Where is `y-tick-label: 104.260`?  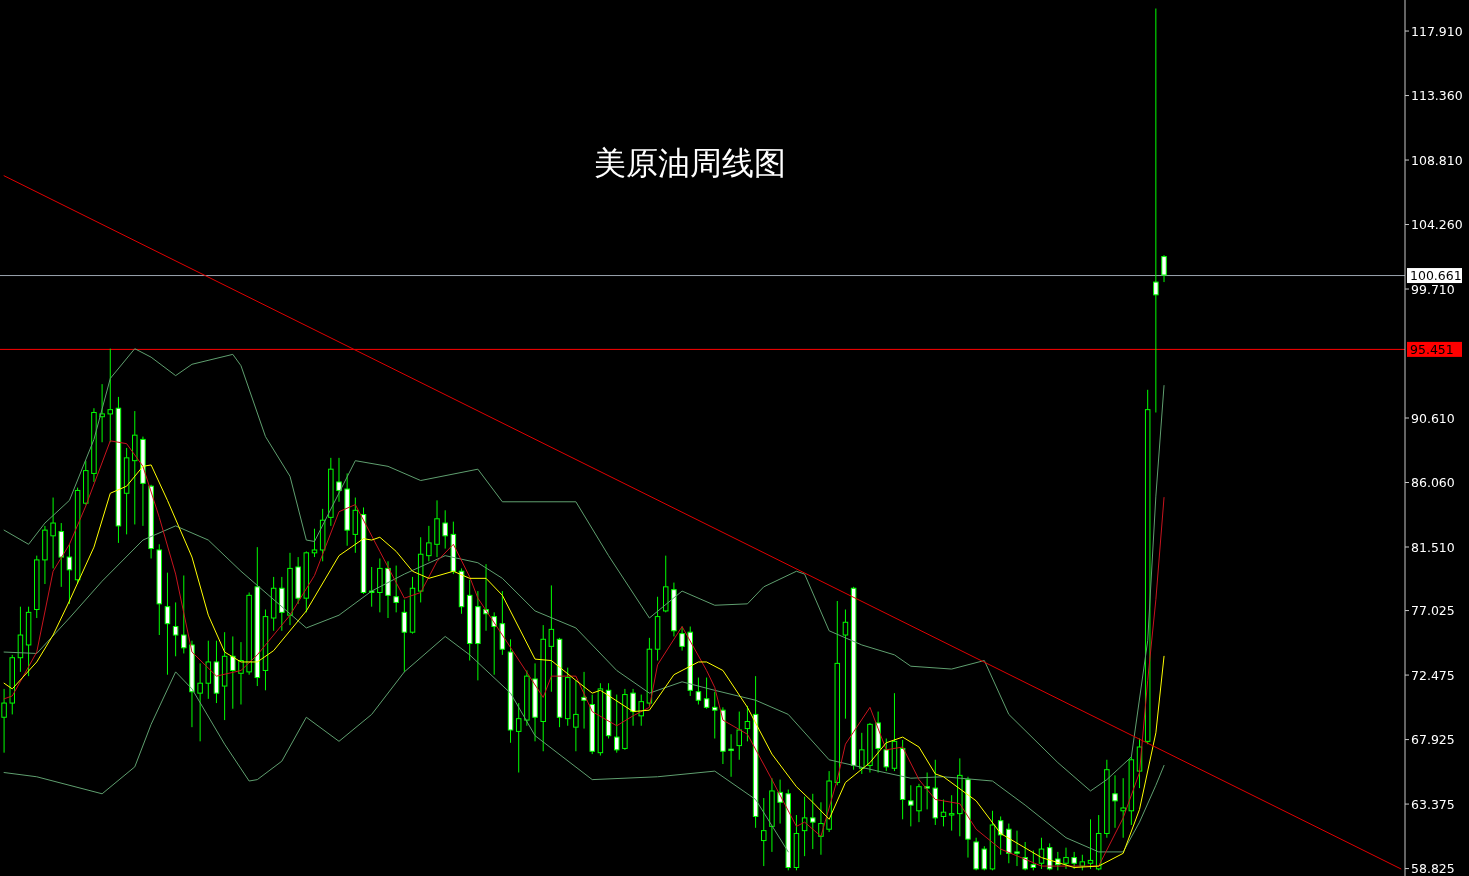
y-tick-label: 104.260 is located at coordinates (1437, 225).